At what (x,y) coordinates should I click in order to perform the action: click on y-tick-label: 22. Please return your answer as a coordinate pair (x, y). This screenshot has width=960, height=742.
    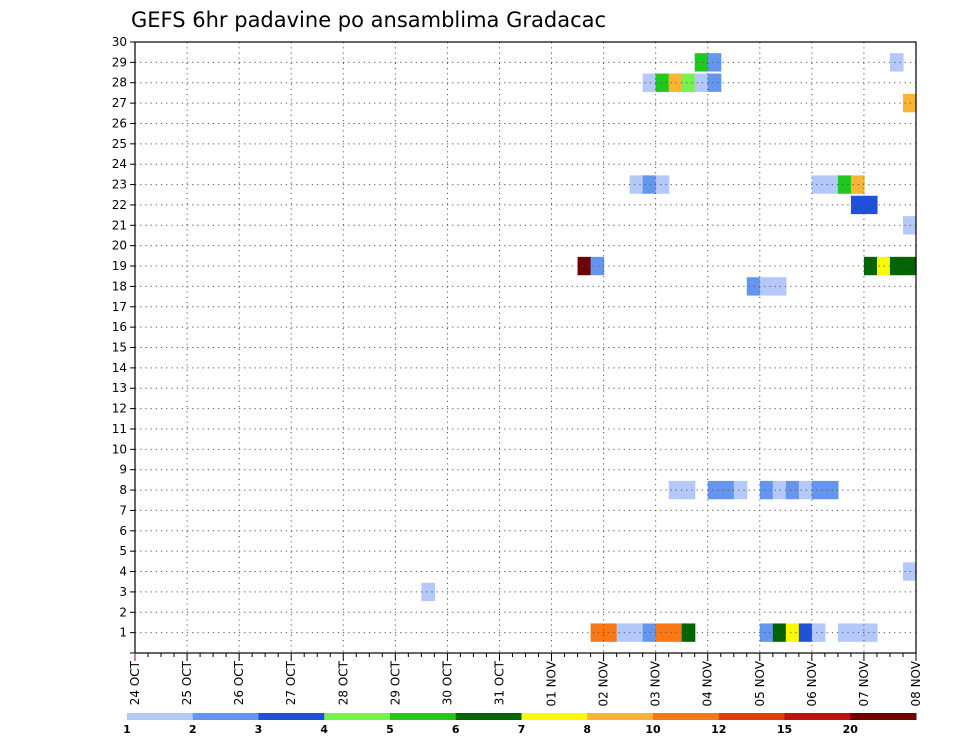
    Looking at the image, I should click on (119, 205).